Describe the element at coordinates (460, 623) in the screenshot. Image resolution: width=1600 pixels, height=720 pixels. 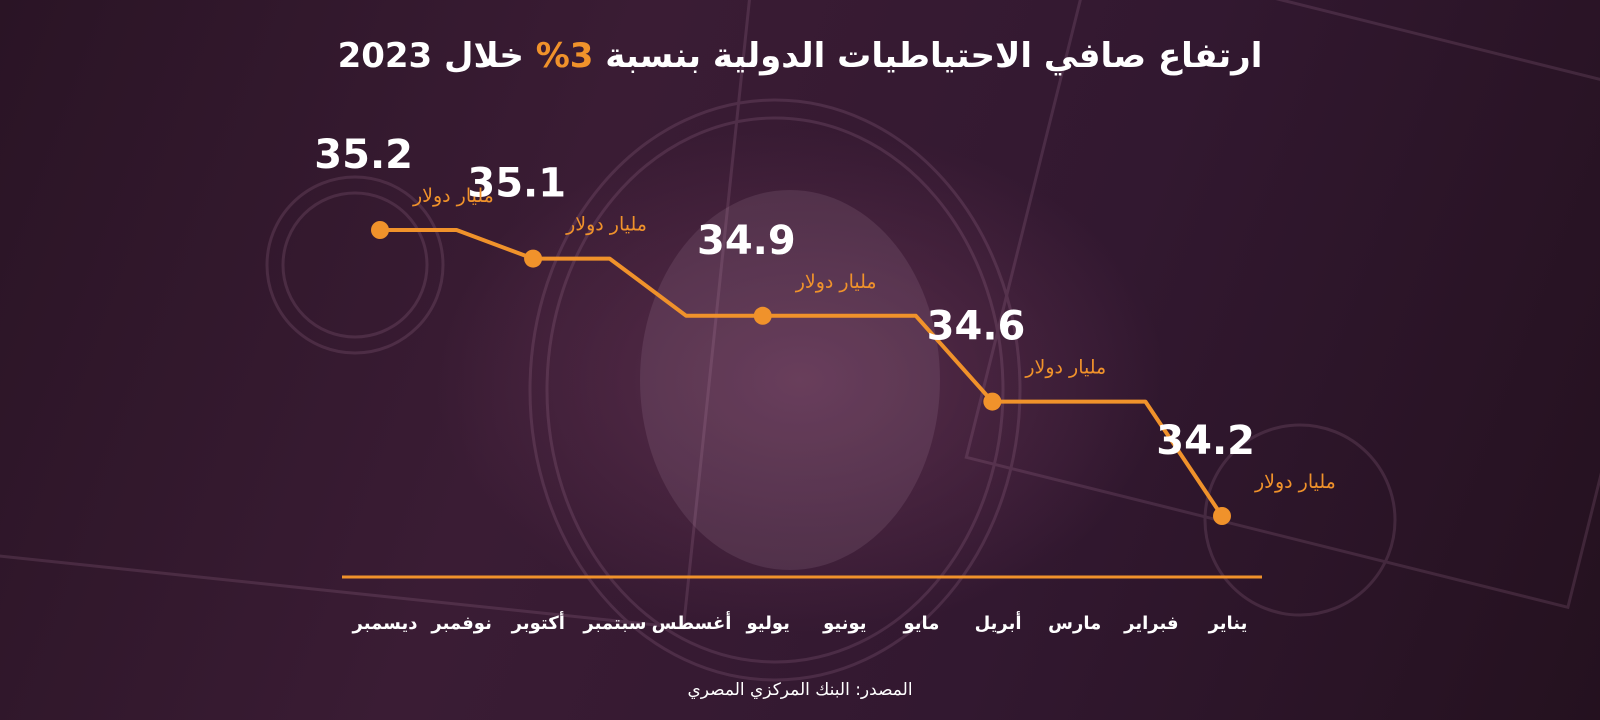
I see `x-tick-label: نوفمبر` at that location.